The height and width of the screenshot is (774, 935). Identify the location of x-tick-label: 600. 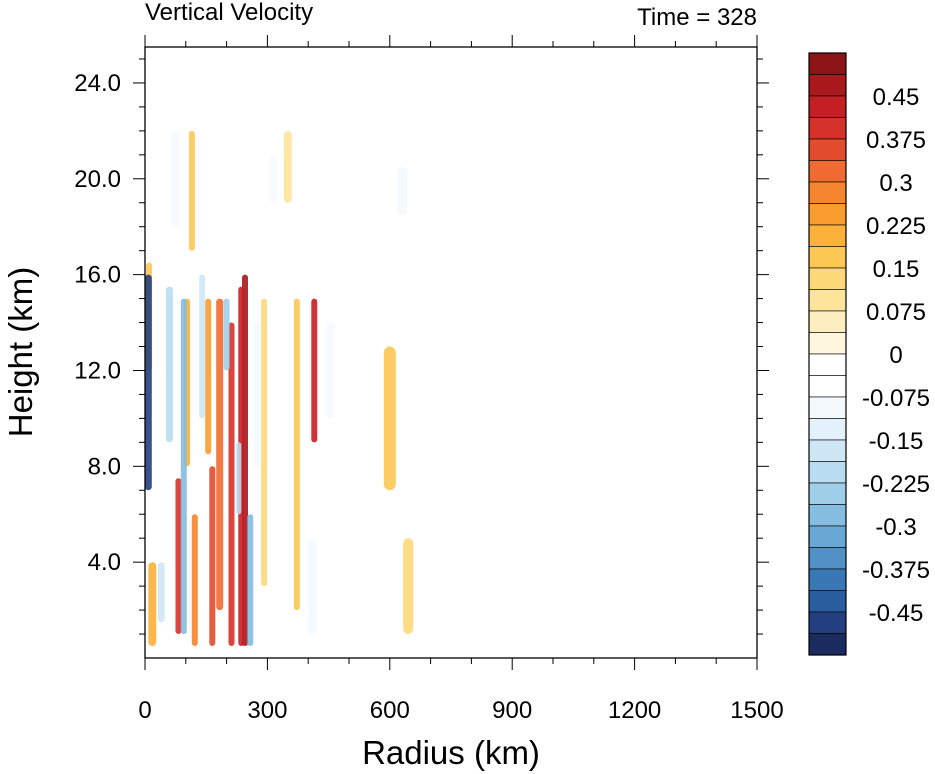
(390, 710).